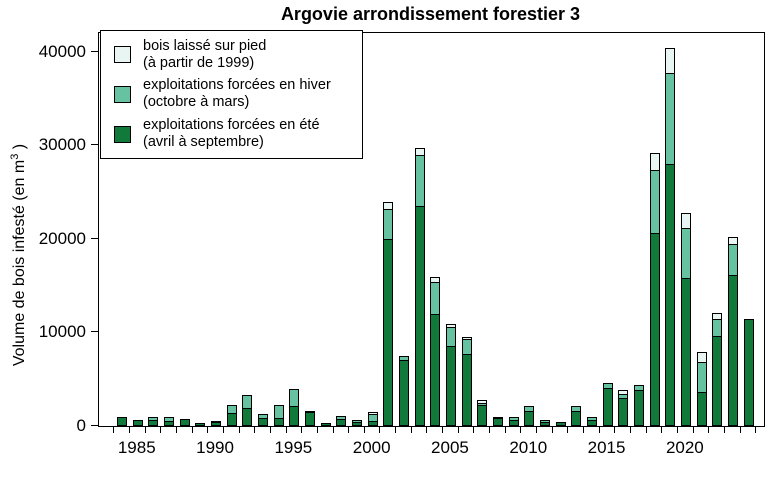  Describe the element at coordinates (372, 413) in the screenshot. I see `bar-segment-2000-s2` at that location.